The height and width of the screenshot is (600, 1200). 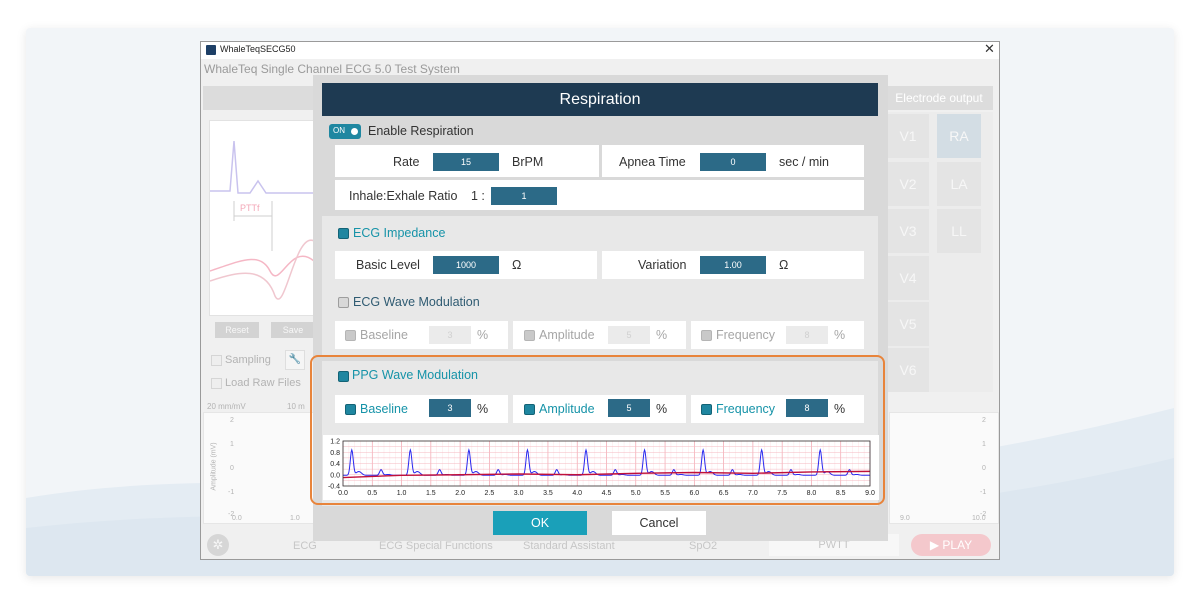 I want to click on ecg-amplitude-input: 5, so click(x=629, y=335).